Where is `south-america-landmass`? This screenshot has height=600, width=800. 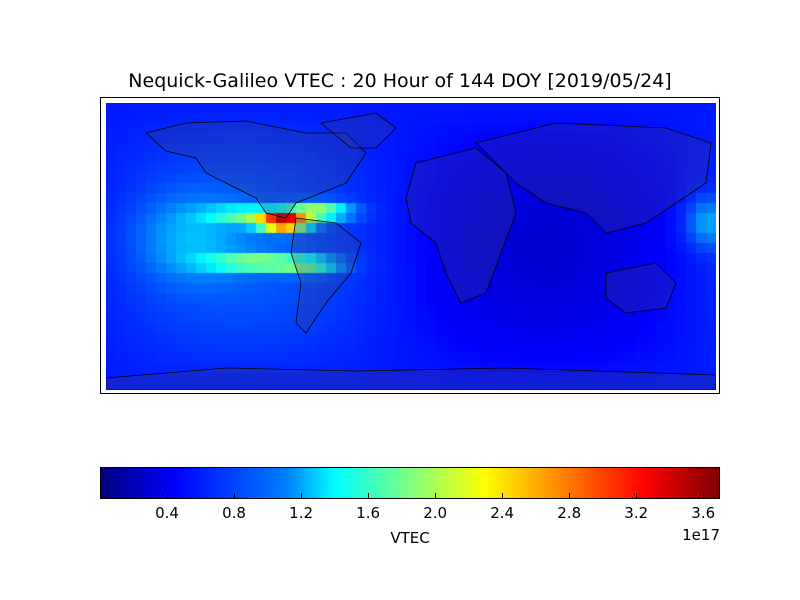
south-america-landmass is located at coordinates (326, 275).